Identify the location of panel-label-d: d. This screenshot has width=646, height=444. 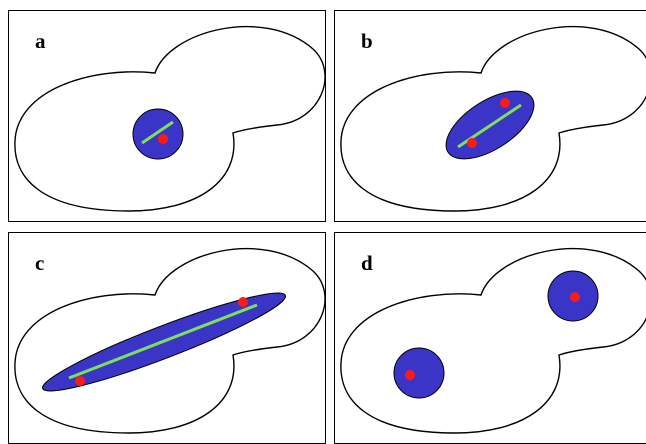
(367, 263).